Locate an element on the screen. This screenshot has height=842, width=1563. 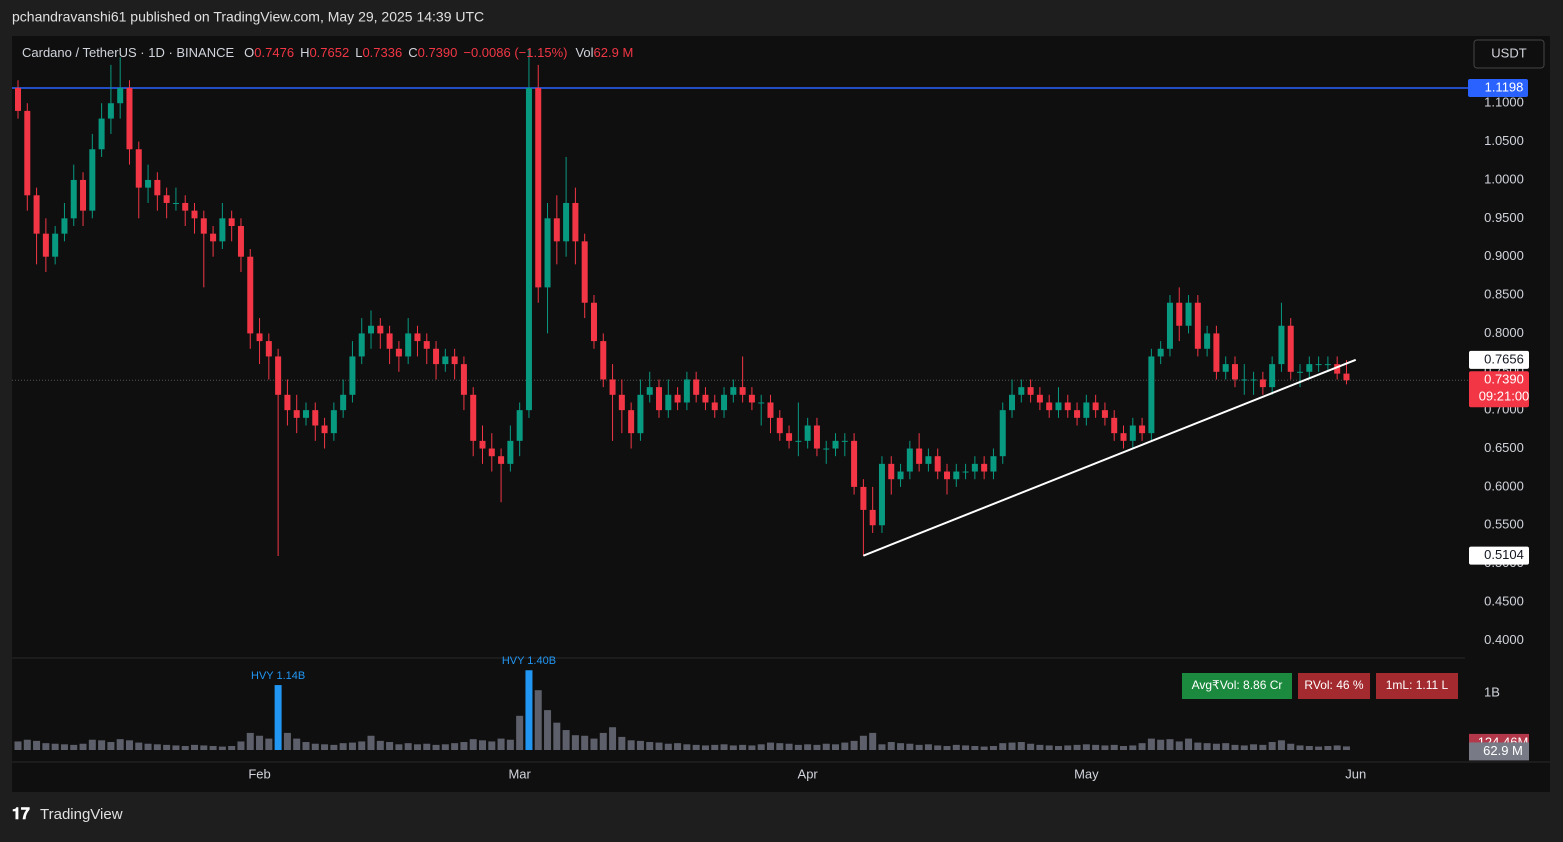
hvy-label: HVY 1.40B is located at coordinates (529, 661).